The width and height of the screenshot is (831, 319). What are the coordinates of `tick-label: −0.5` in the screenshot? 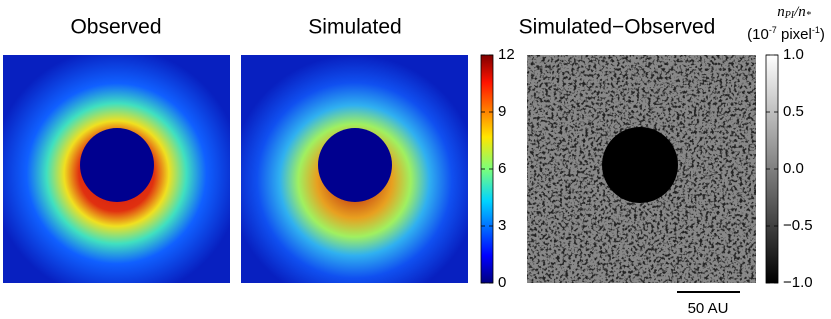 It's located at (798, 225).